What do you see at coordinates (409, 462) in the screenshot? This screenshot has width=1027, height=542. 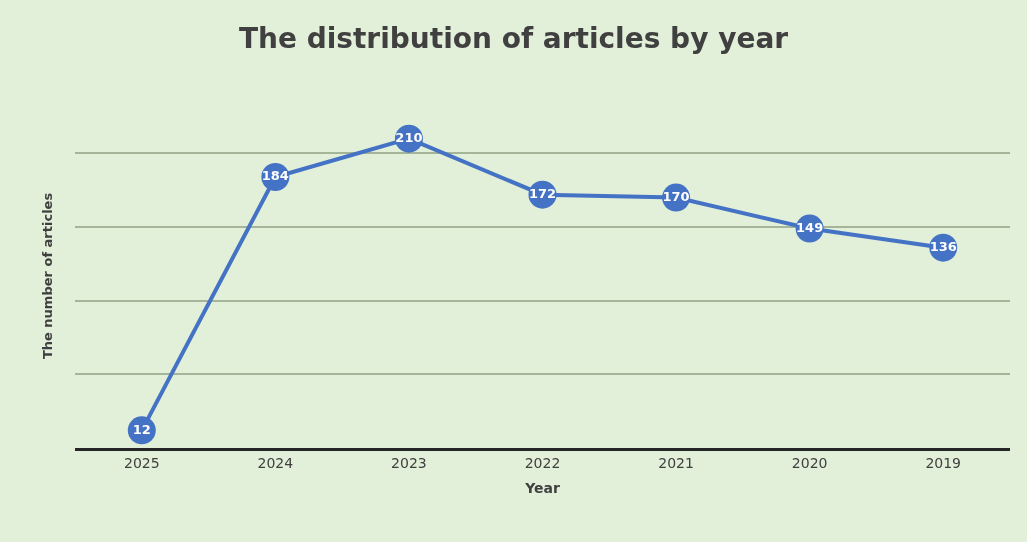 I see `x-tick-label: 2023` at bounding box center [409, 462].